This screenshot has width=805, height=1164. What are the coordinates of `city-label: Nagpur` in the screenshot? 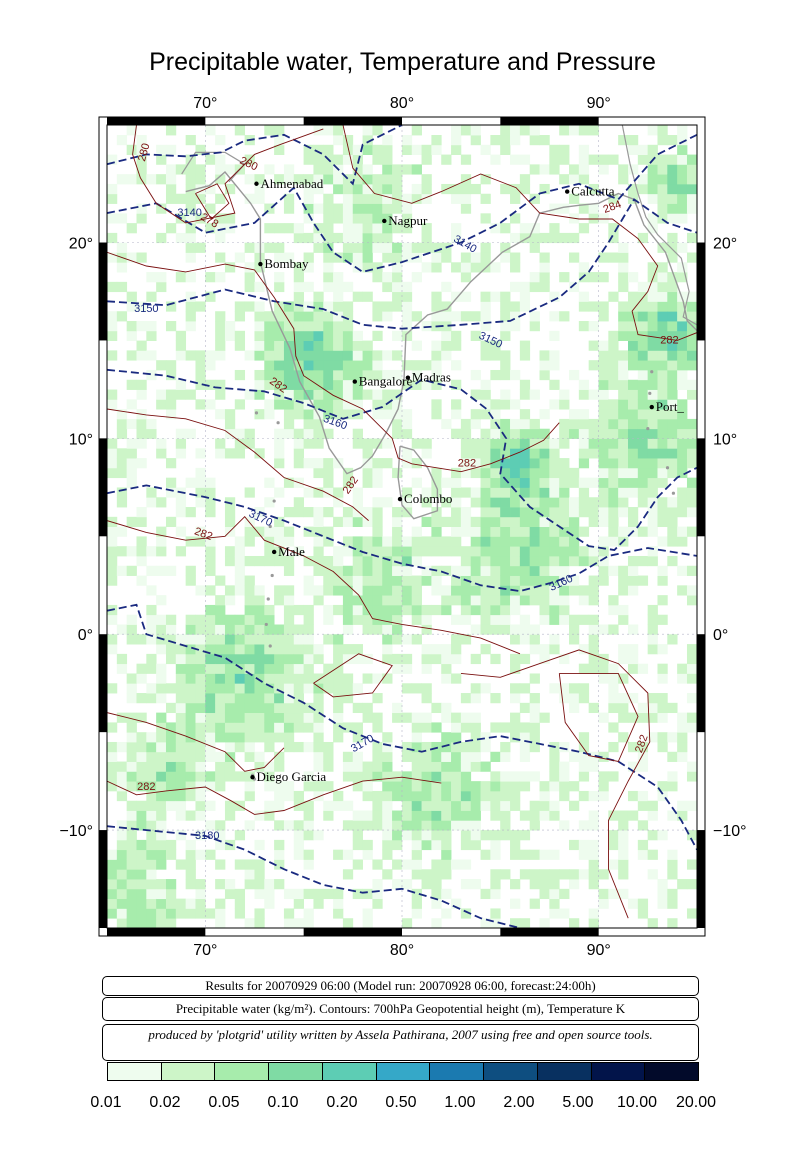 It's located at (408, 220).